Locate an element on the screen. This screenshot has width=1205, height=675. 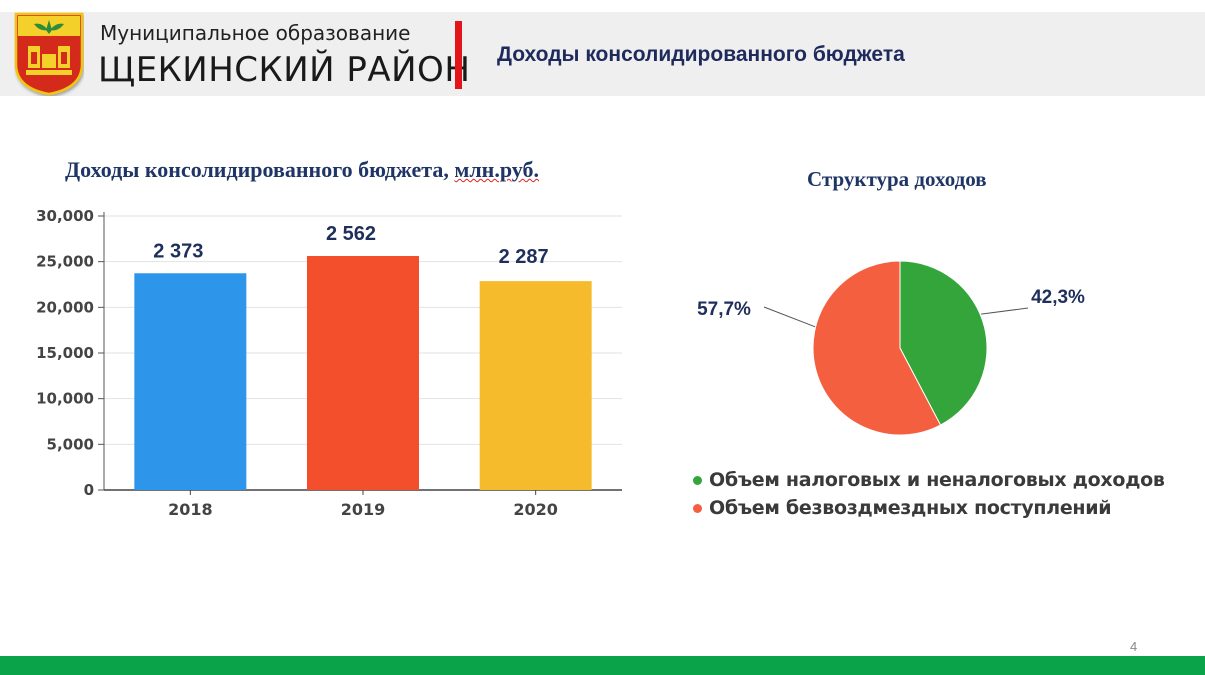
header-bar is located at coordinates (602, 54).